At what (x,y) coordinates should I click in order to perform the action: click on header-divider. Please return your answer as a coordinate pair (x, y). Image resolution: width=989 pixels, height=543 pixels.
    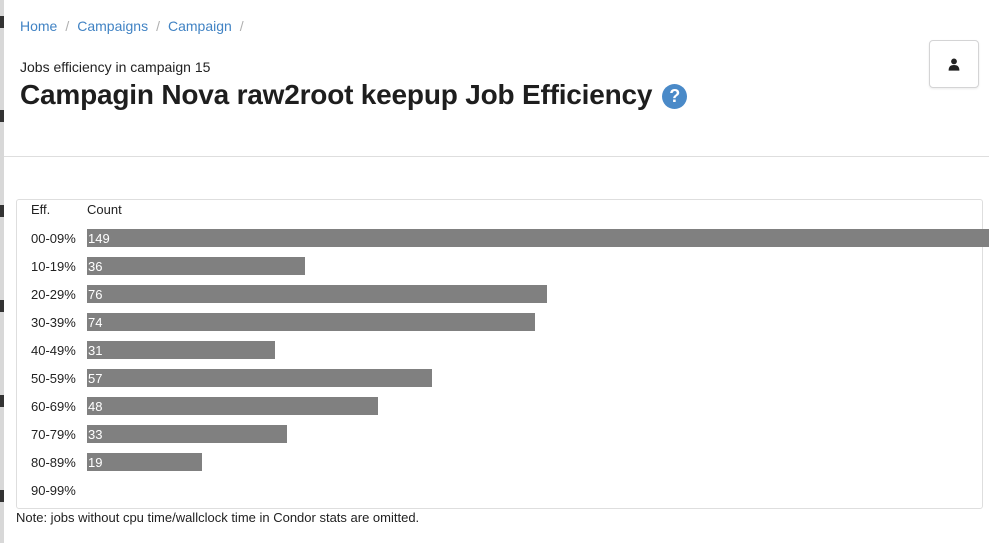
    Looking at the image, I should click on (496, 156).